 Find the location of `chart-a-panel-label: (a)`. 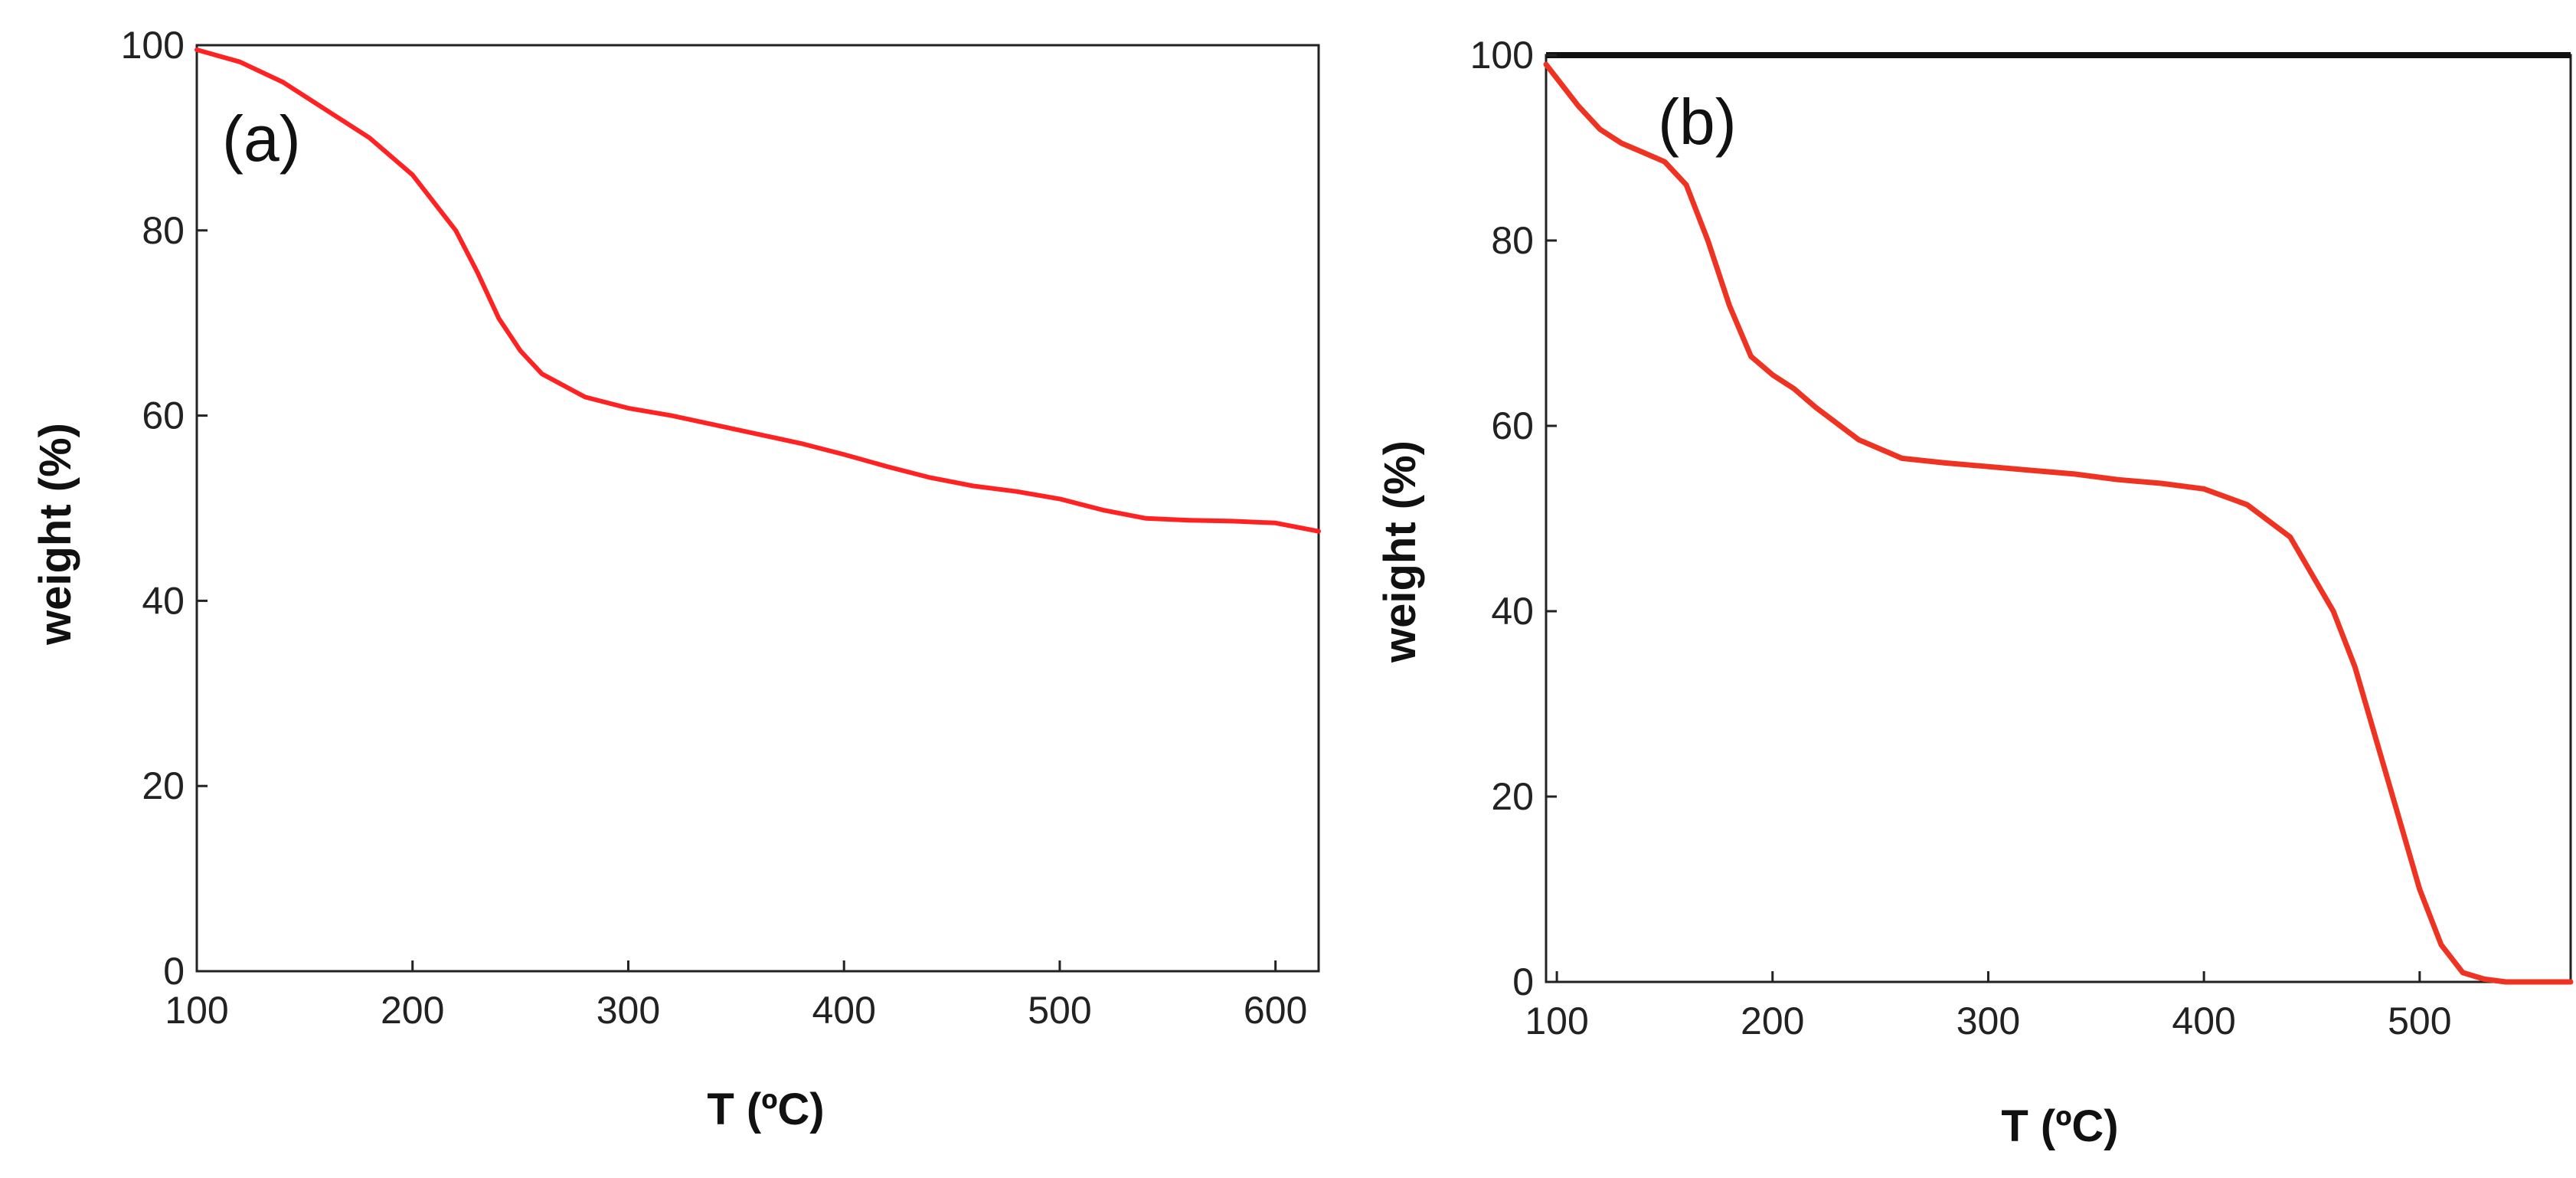

chart-a-panel-label: (a) is located at coordinates (261, 139).